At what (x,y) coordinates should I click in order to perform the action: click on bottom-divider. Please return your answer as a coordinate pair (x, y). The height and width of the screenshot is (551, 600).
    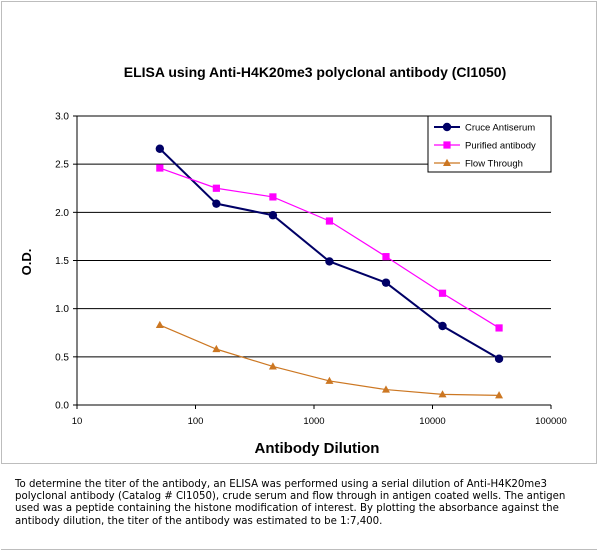
    Looking at the image, I should click on (299, 549).